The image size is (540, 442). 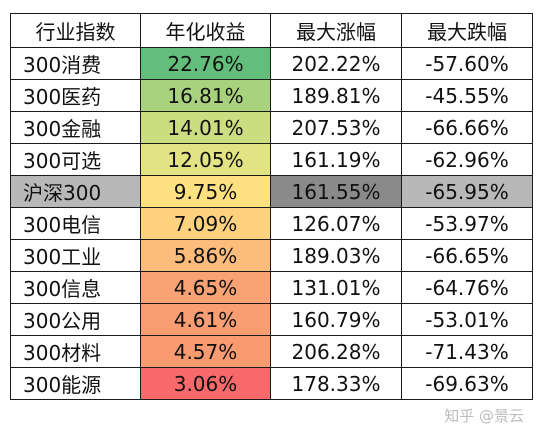 I want to click on cell-index-name: 300金融, so click(x=75, y=127).